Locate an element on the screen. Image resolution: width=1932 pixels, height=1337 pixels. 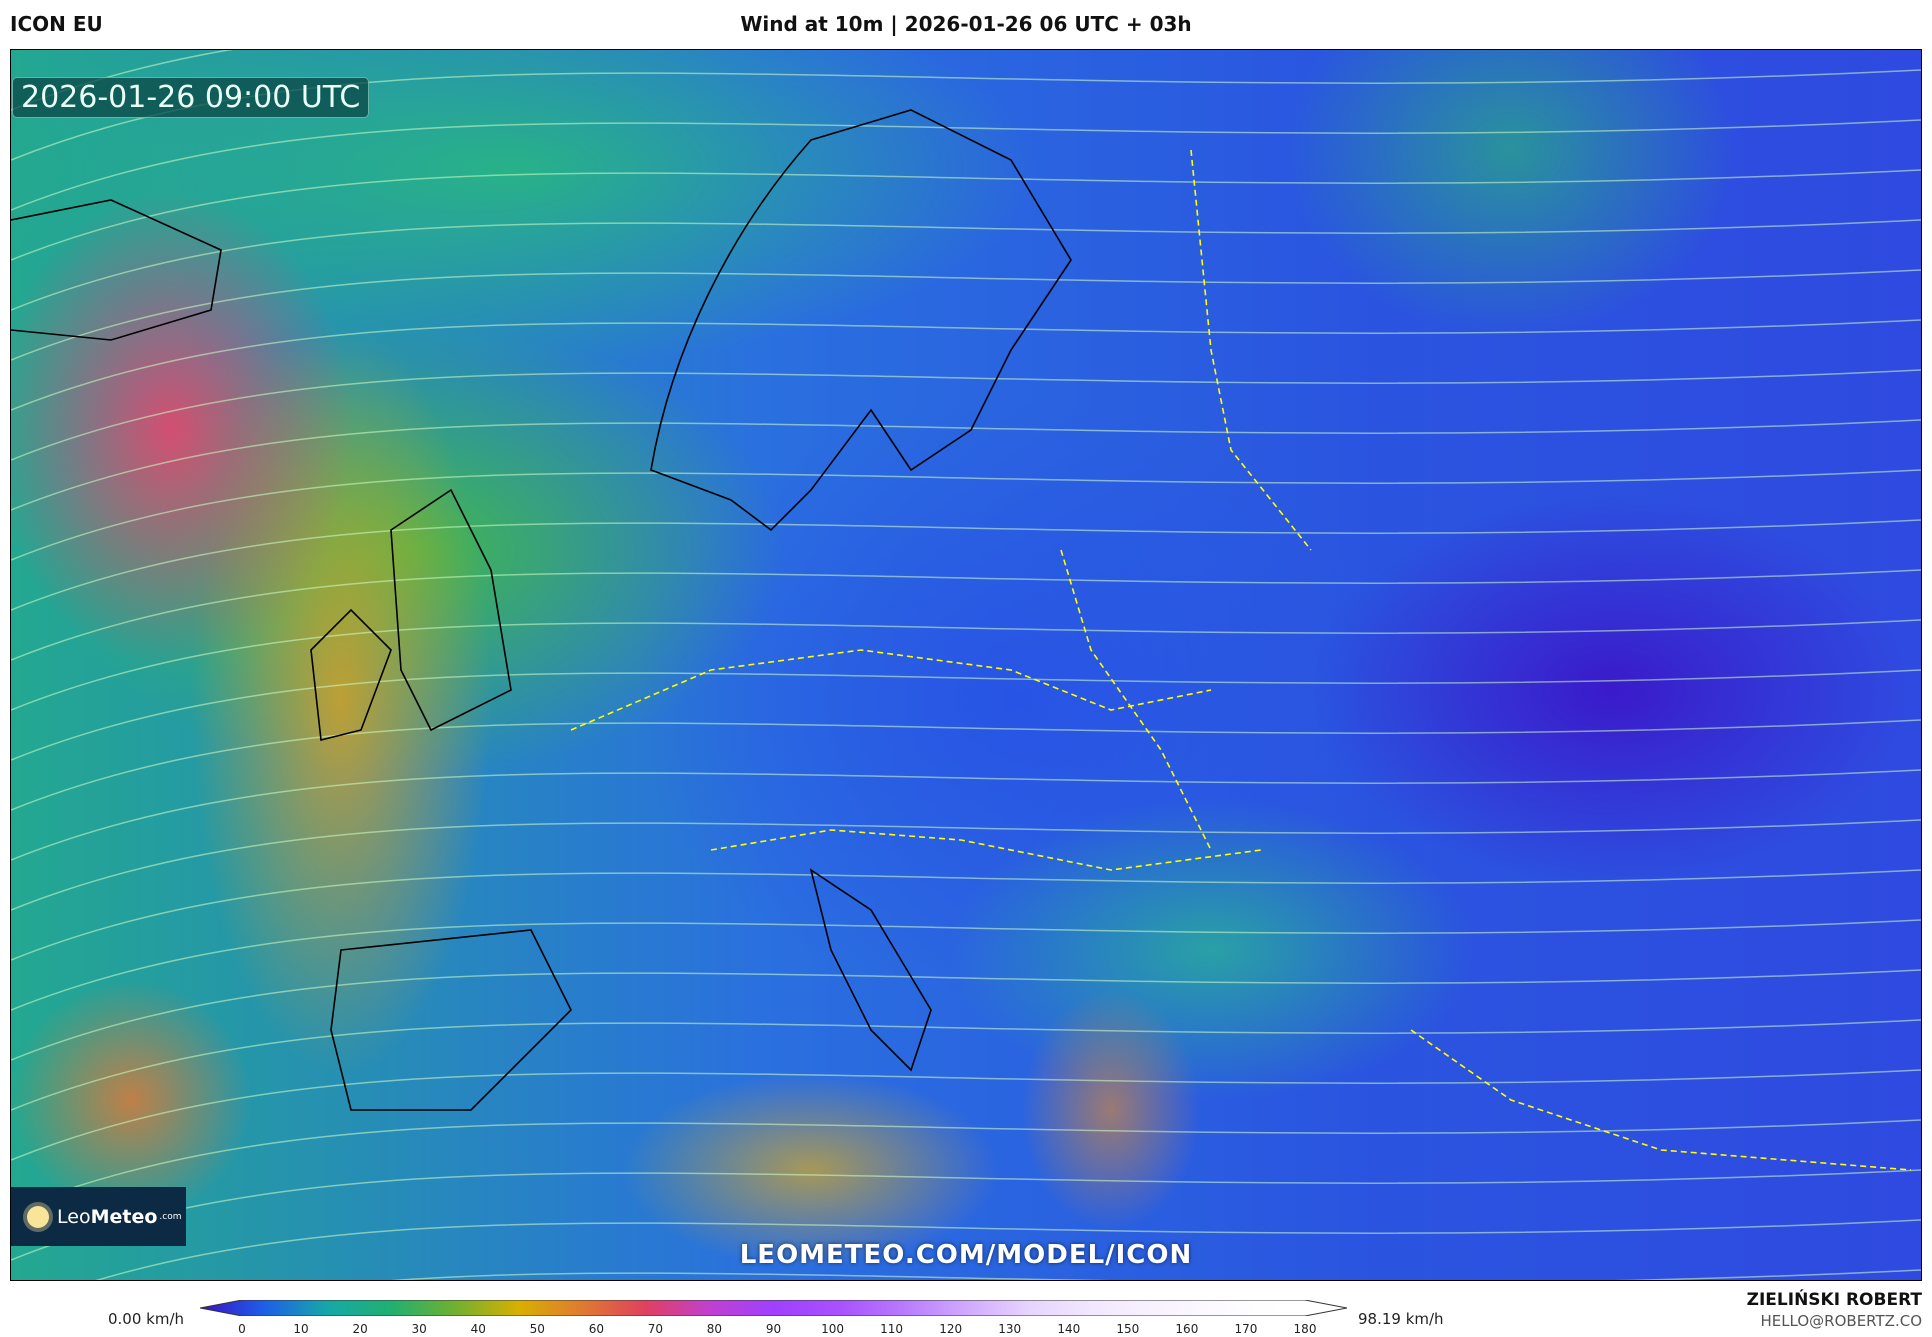
colorbar-tick: 160 is located at coordinates (1187, 1329).